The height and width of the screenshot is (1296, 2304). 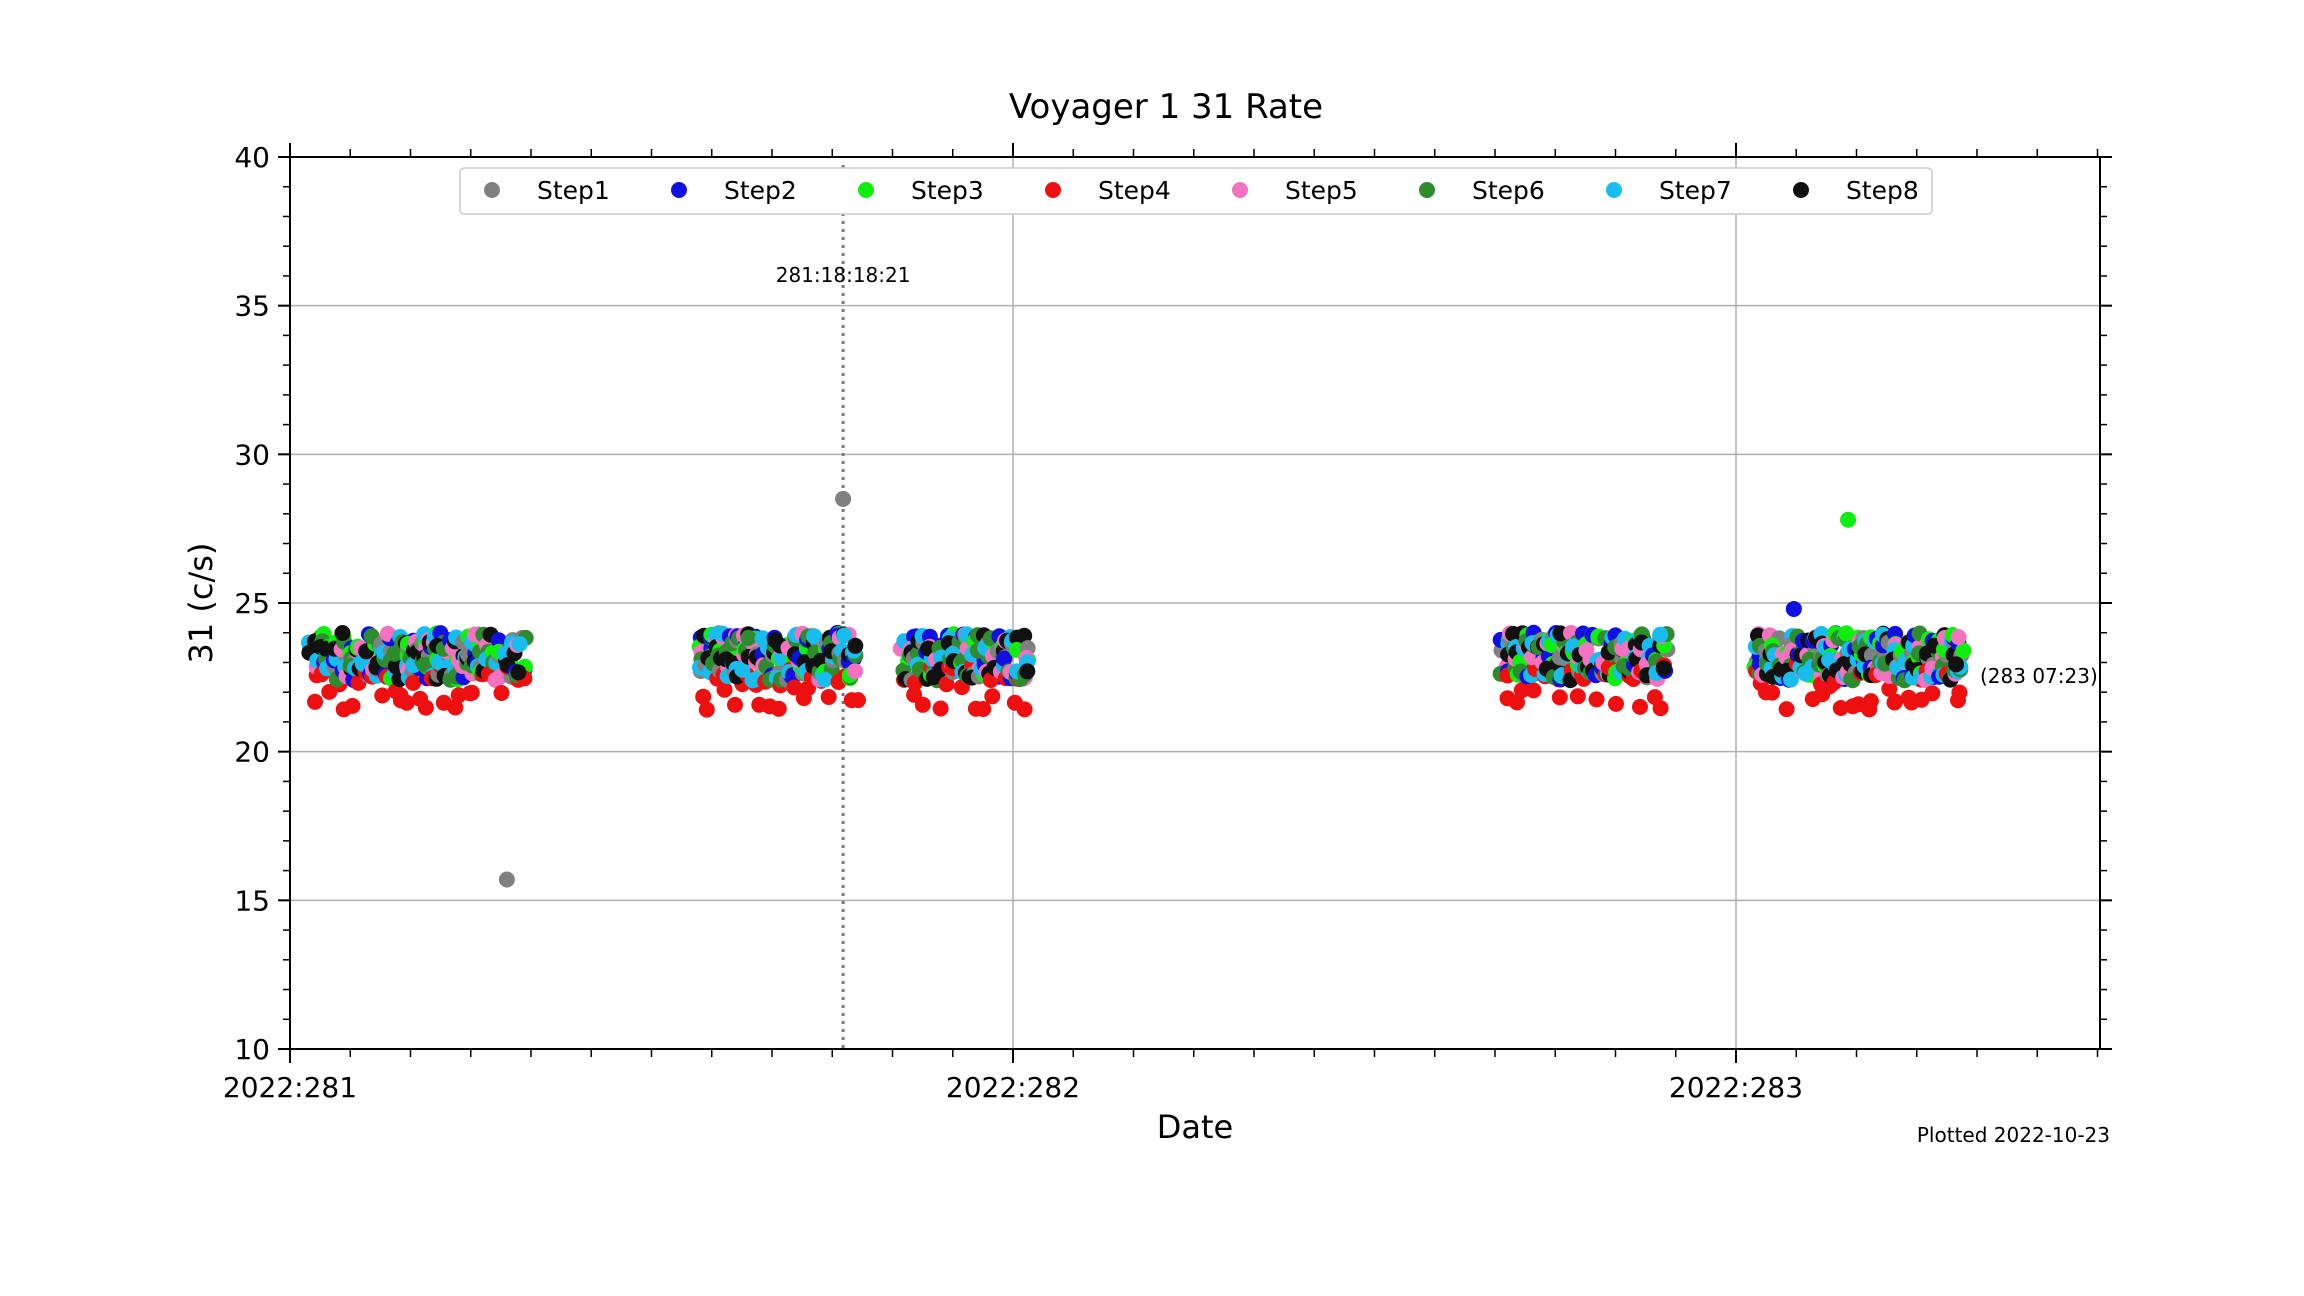 What do you see at coordinates (1882, 190) in the screenshot?
I see `legend-label-step8: Step8` at bounding box center [1882, 190].